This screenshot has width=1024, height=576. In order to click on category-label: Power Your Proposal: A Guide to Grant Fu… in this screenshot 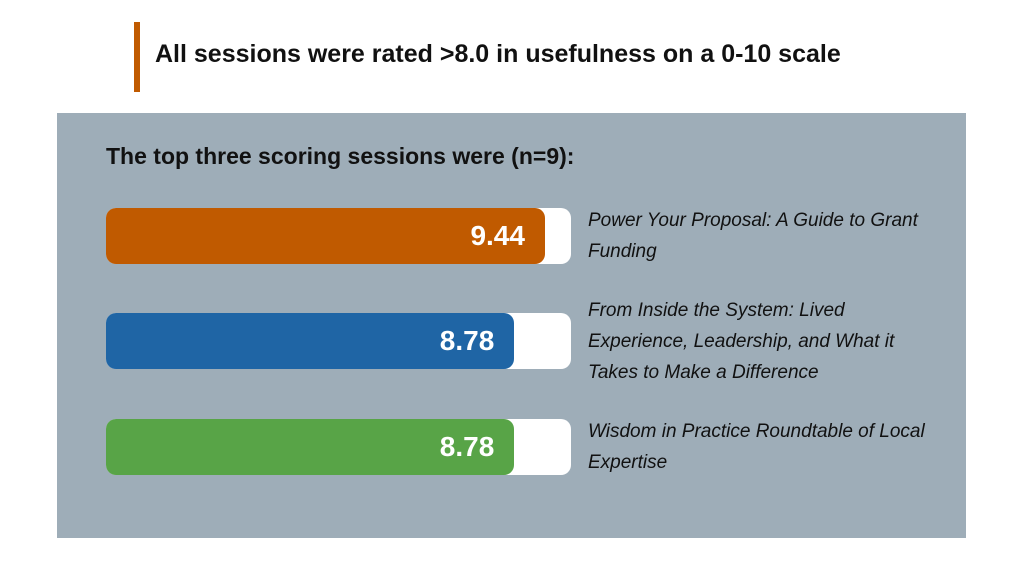, I will do `click(753, 236)`.